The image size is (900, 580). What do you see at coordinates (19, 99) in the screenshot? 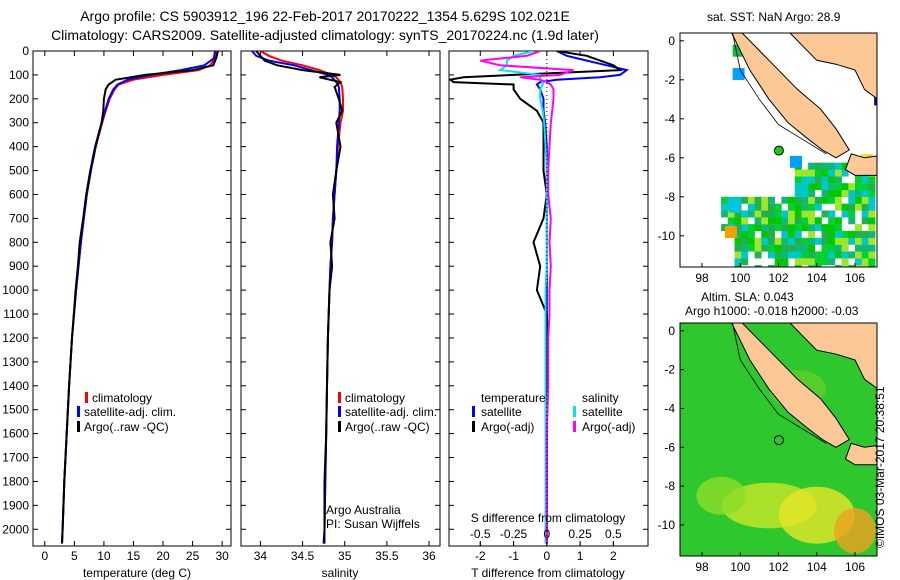
I see `y-tick-label: 200` at bounding box center [19, 99].